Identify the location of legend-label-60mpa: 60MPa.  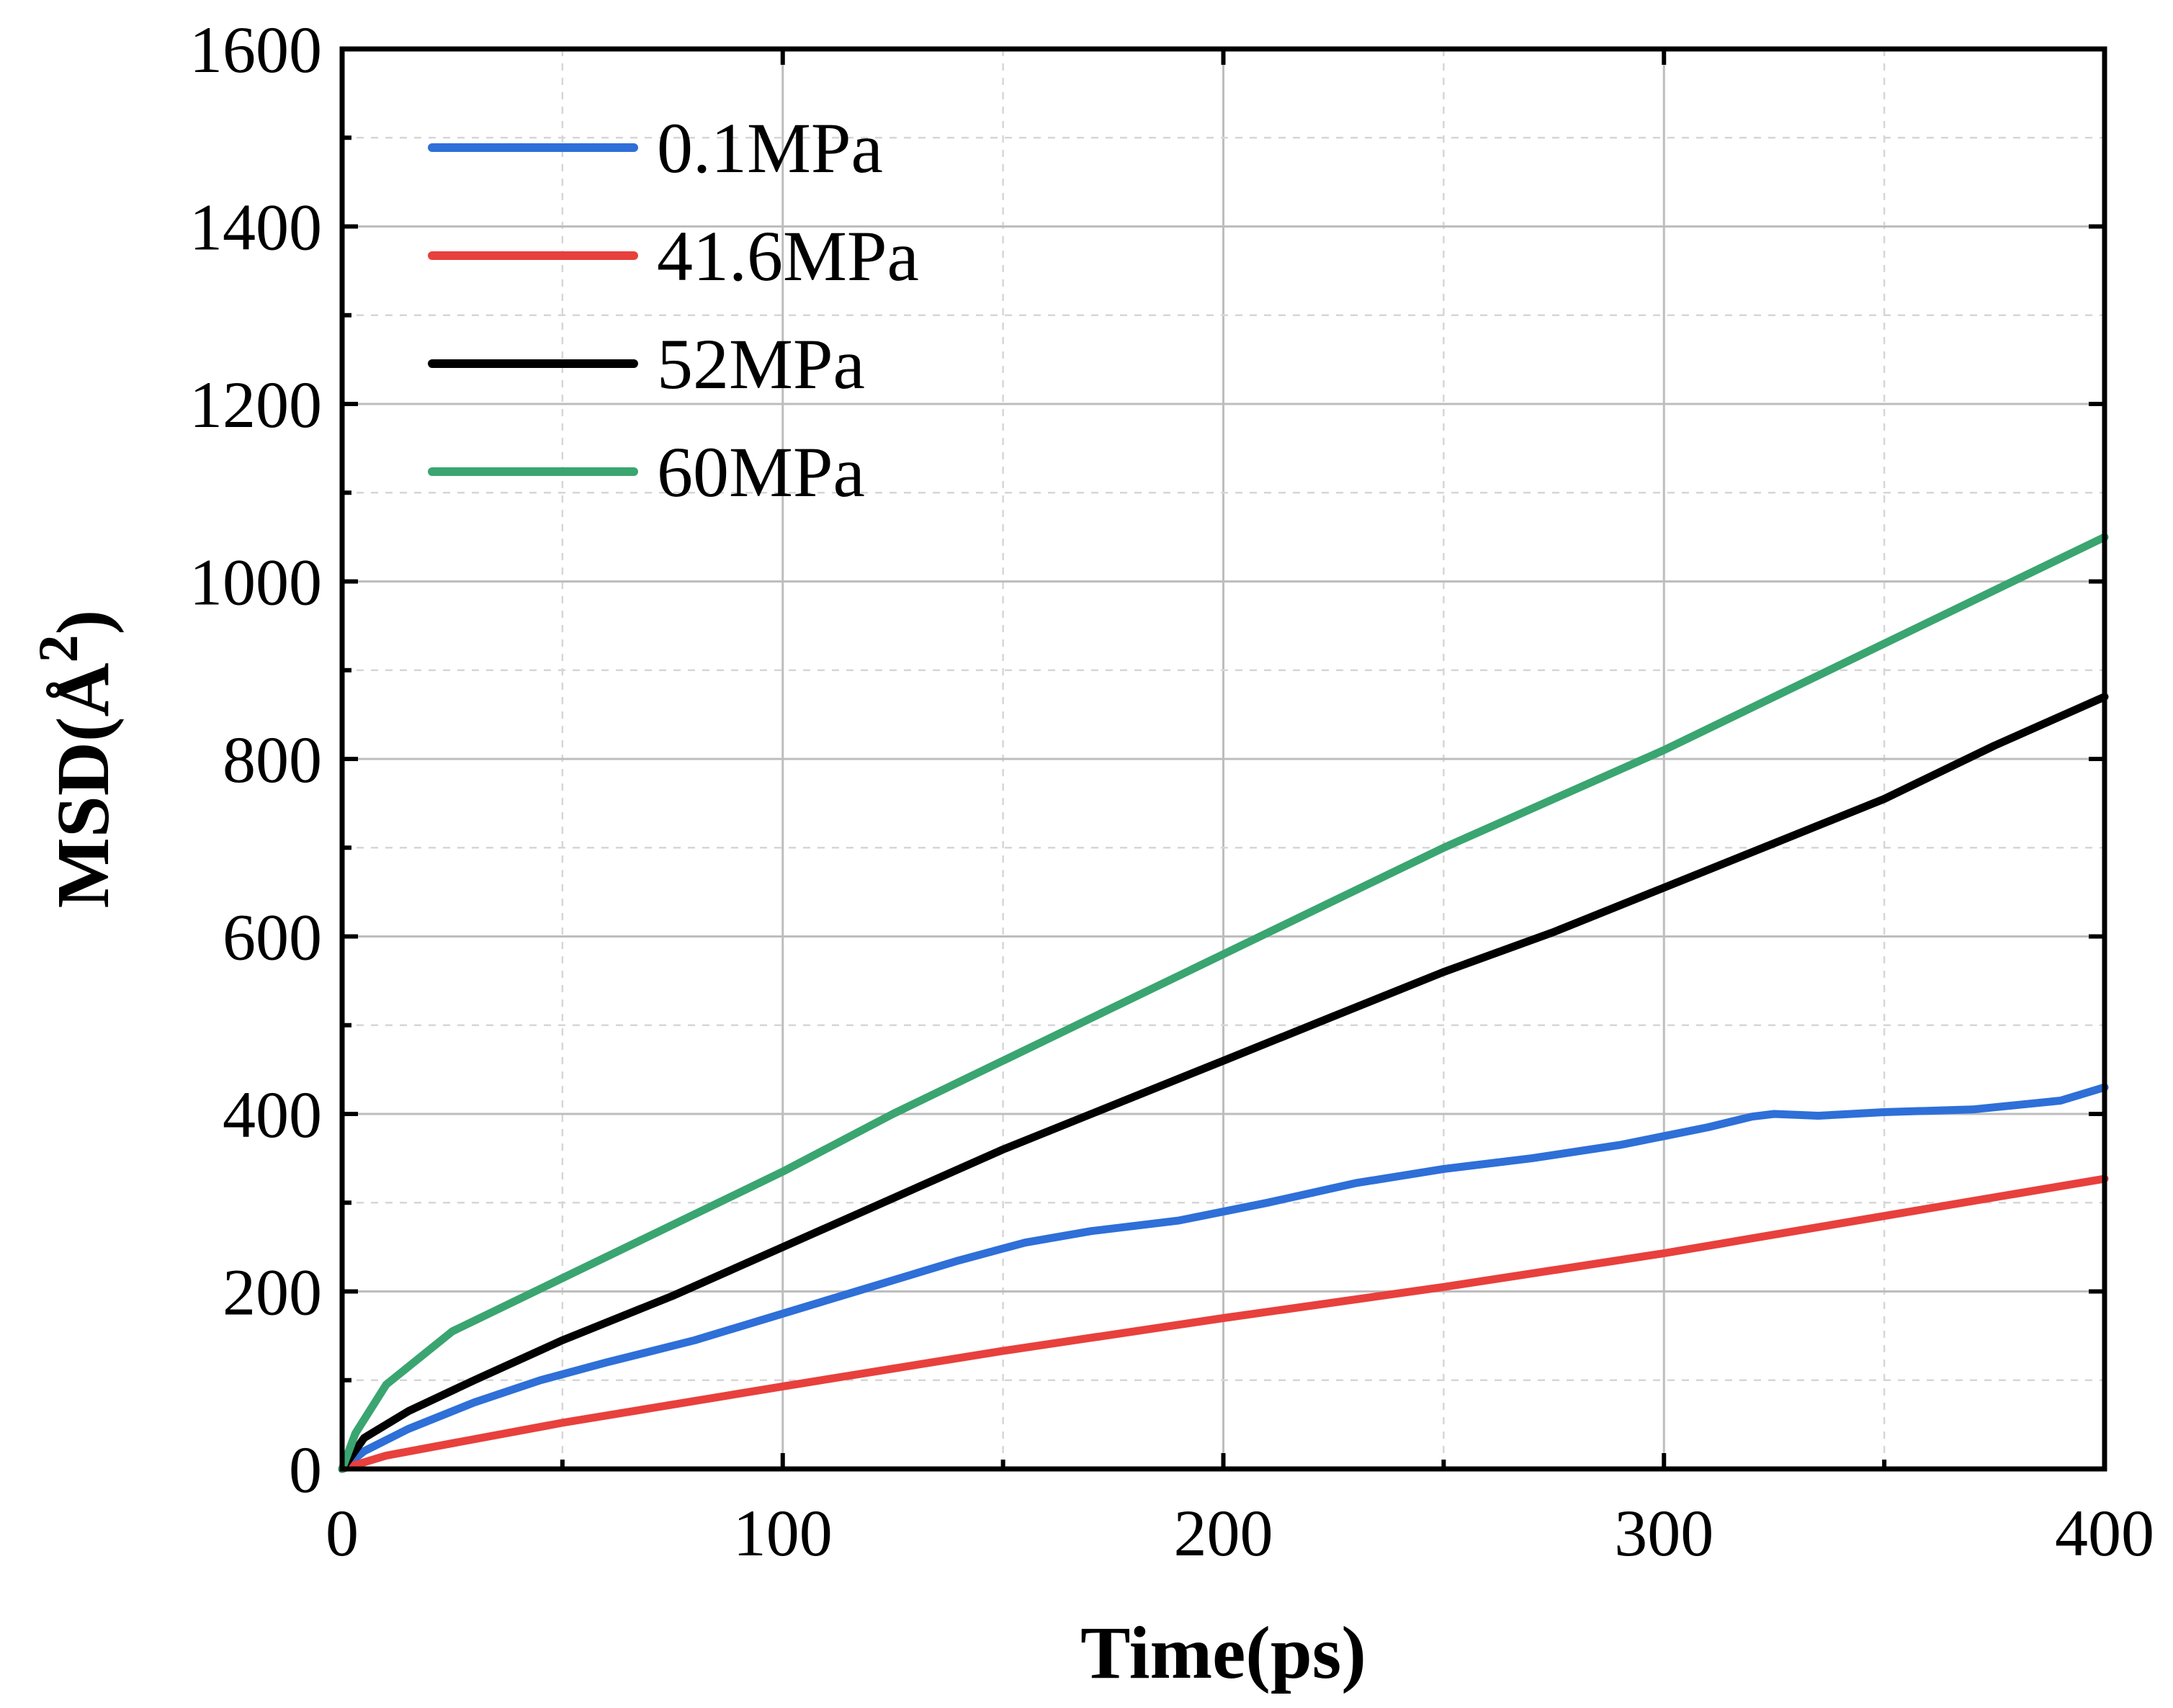
(761, 472).